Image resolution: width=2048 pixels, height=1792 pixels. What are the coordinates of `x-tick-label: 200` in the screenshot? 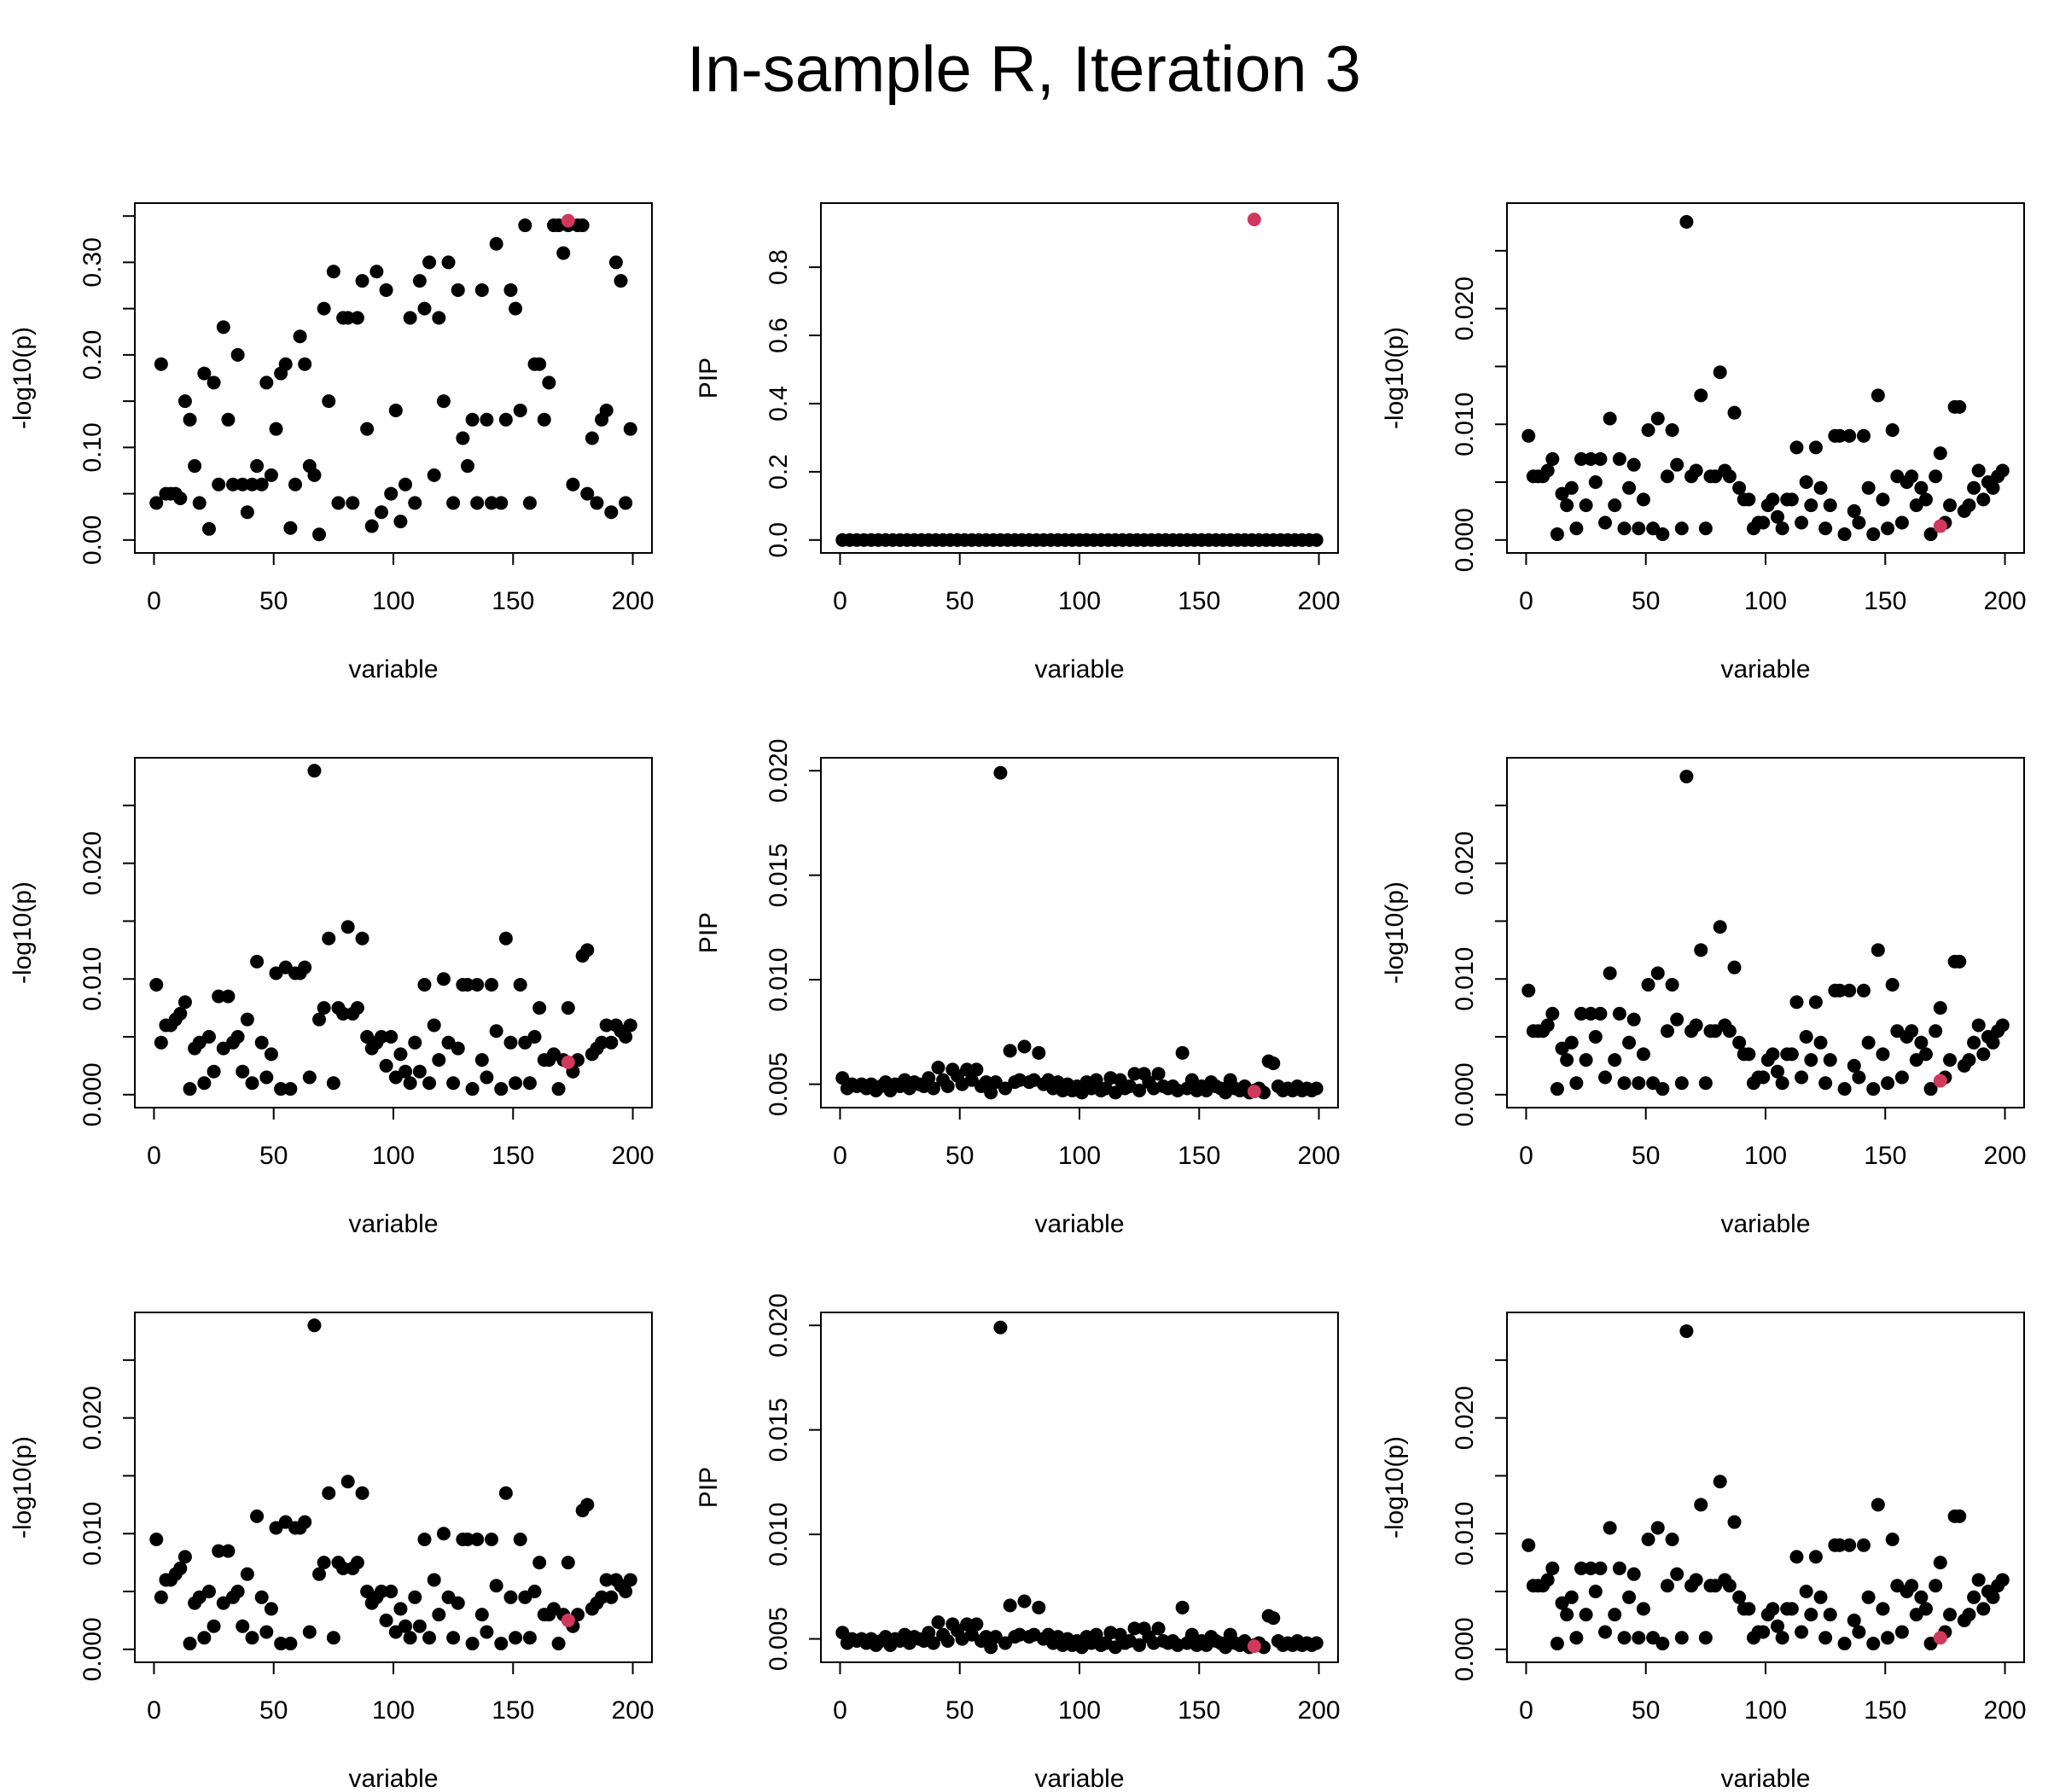 It's located at (2006, 1156).